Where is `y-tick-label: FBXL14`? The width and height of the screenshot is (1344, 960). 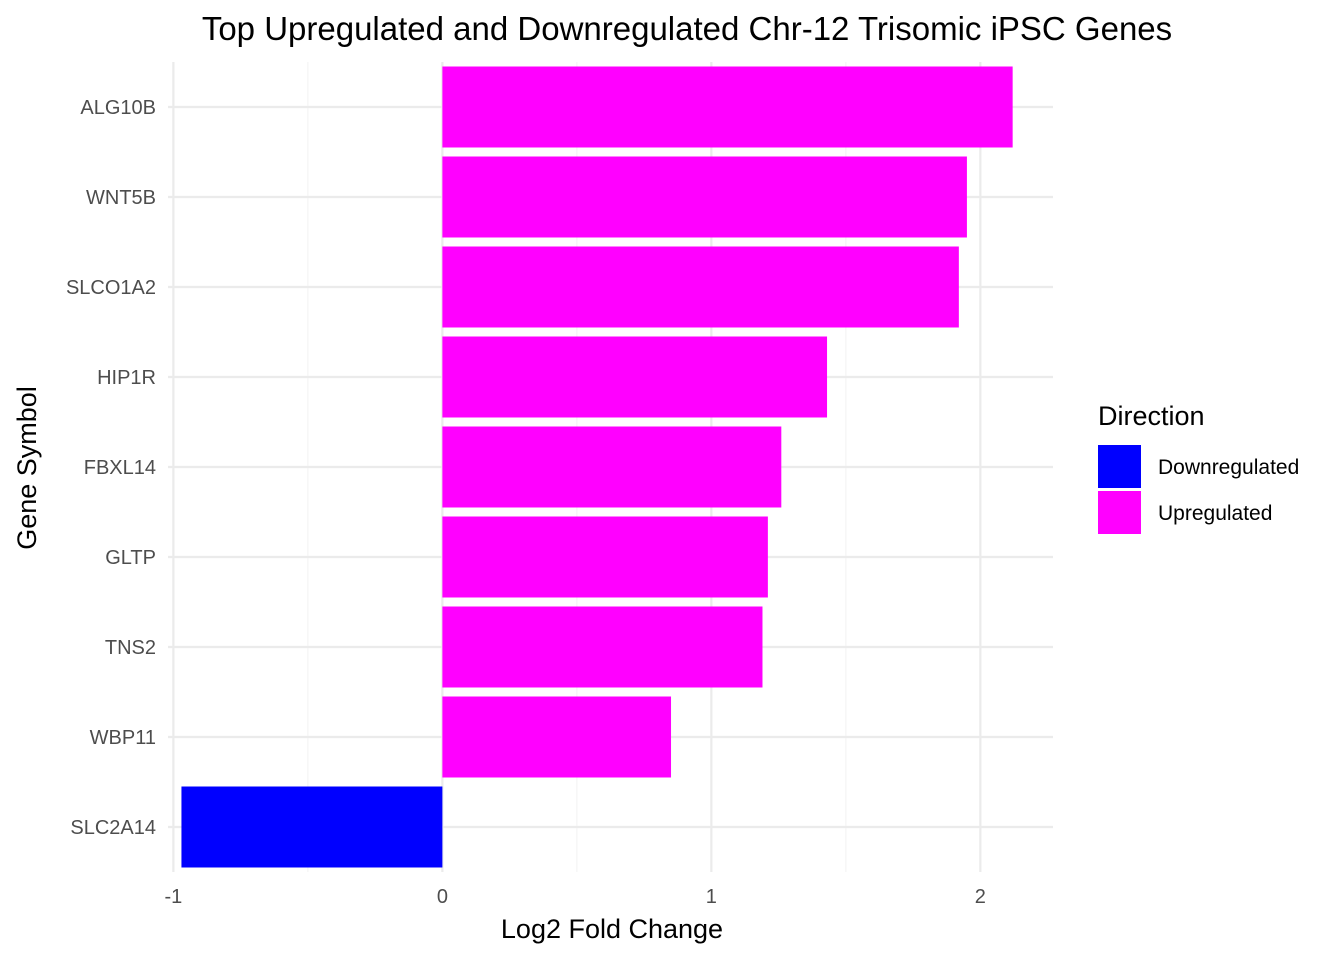
y-tick-label: FBXL14 is located at coordinates (120, 468).